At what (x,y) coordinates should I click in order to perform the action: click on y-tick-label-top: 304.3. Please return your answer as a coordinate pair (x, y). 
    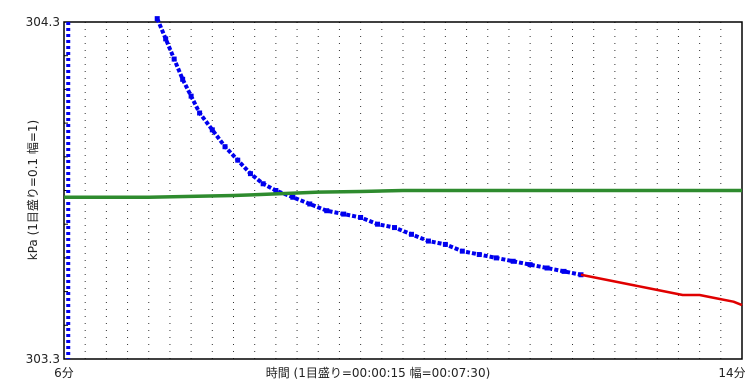
    Looking at the image, I should click on (43, 22).